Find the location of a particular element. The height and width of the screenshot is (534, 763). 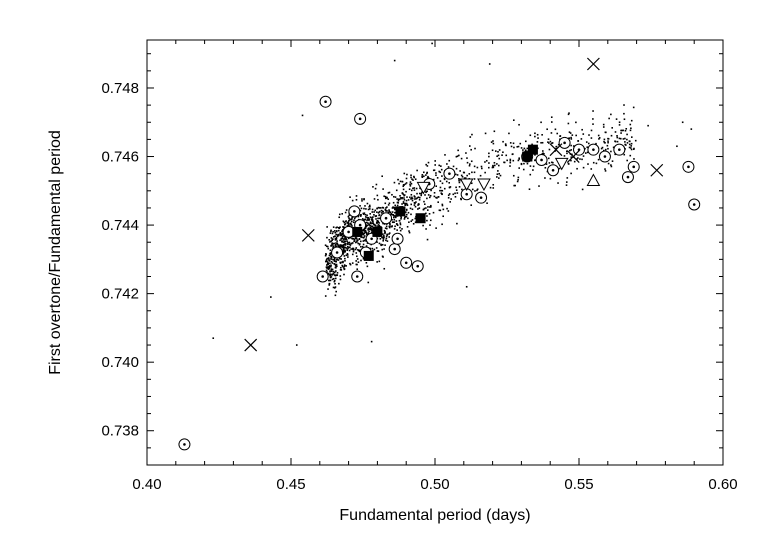

x-tick-label: 0.50 is located at coordinates (434, 484).